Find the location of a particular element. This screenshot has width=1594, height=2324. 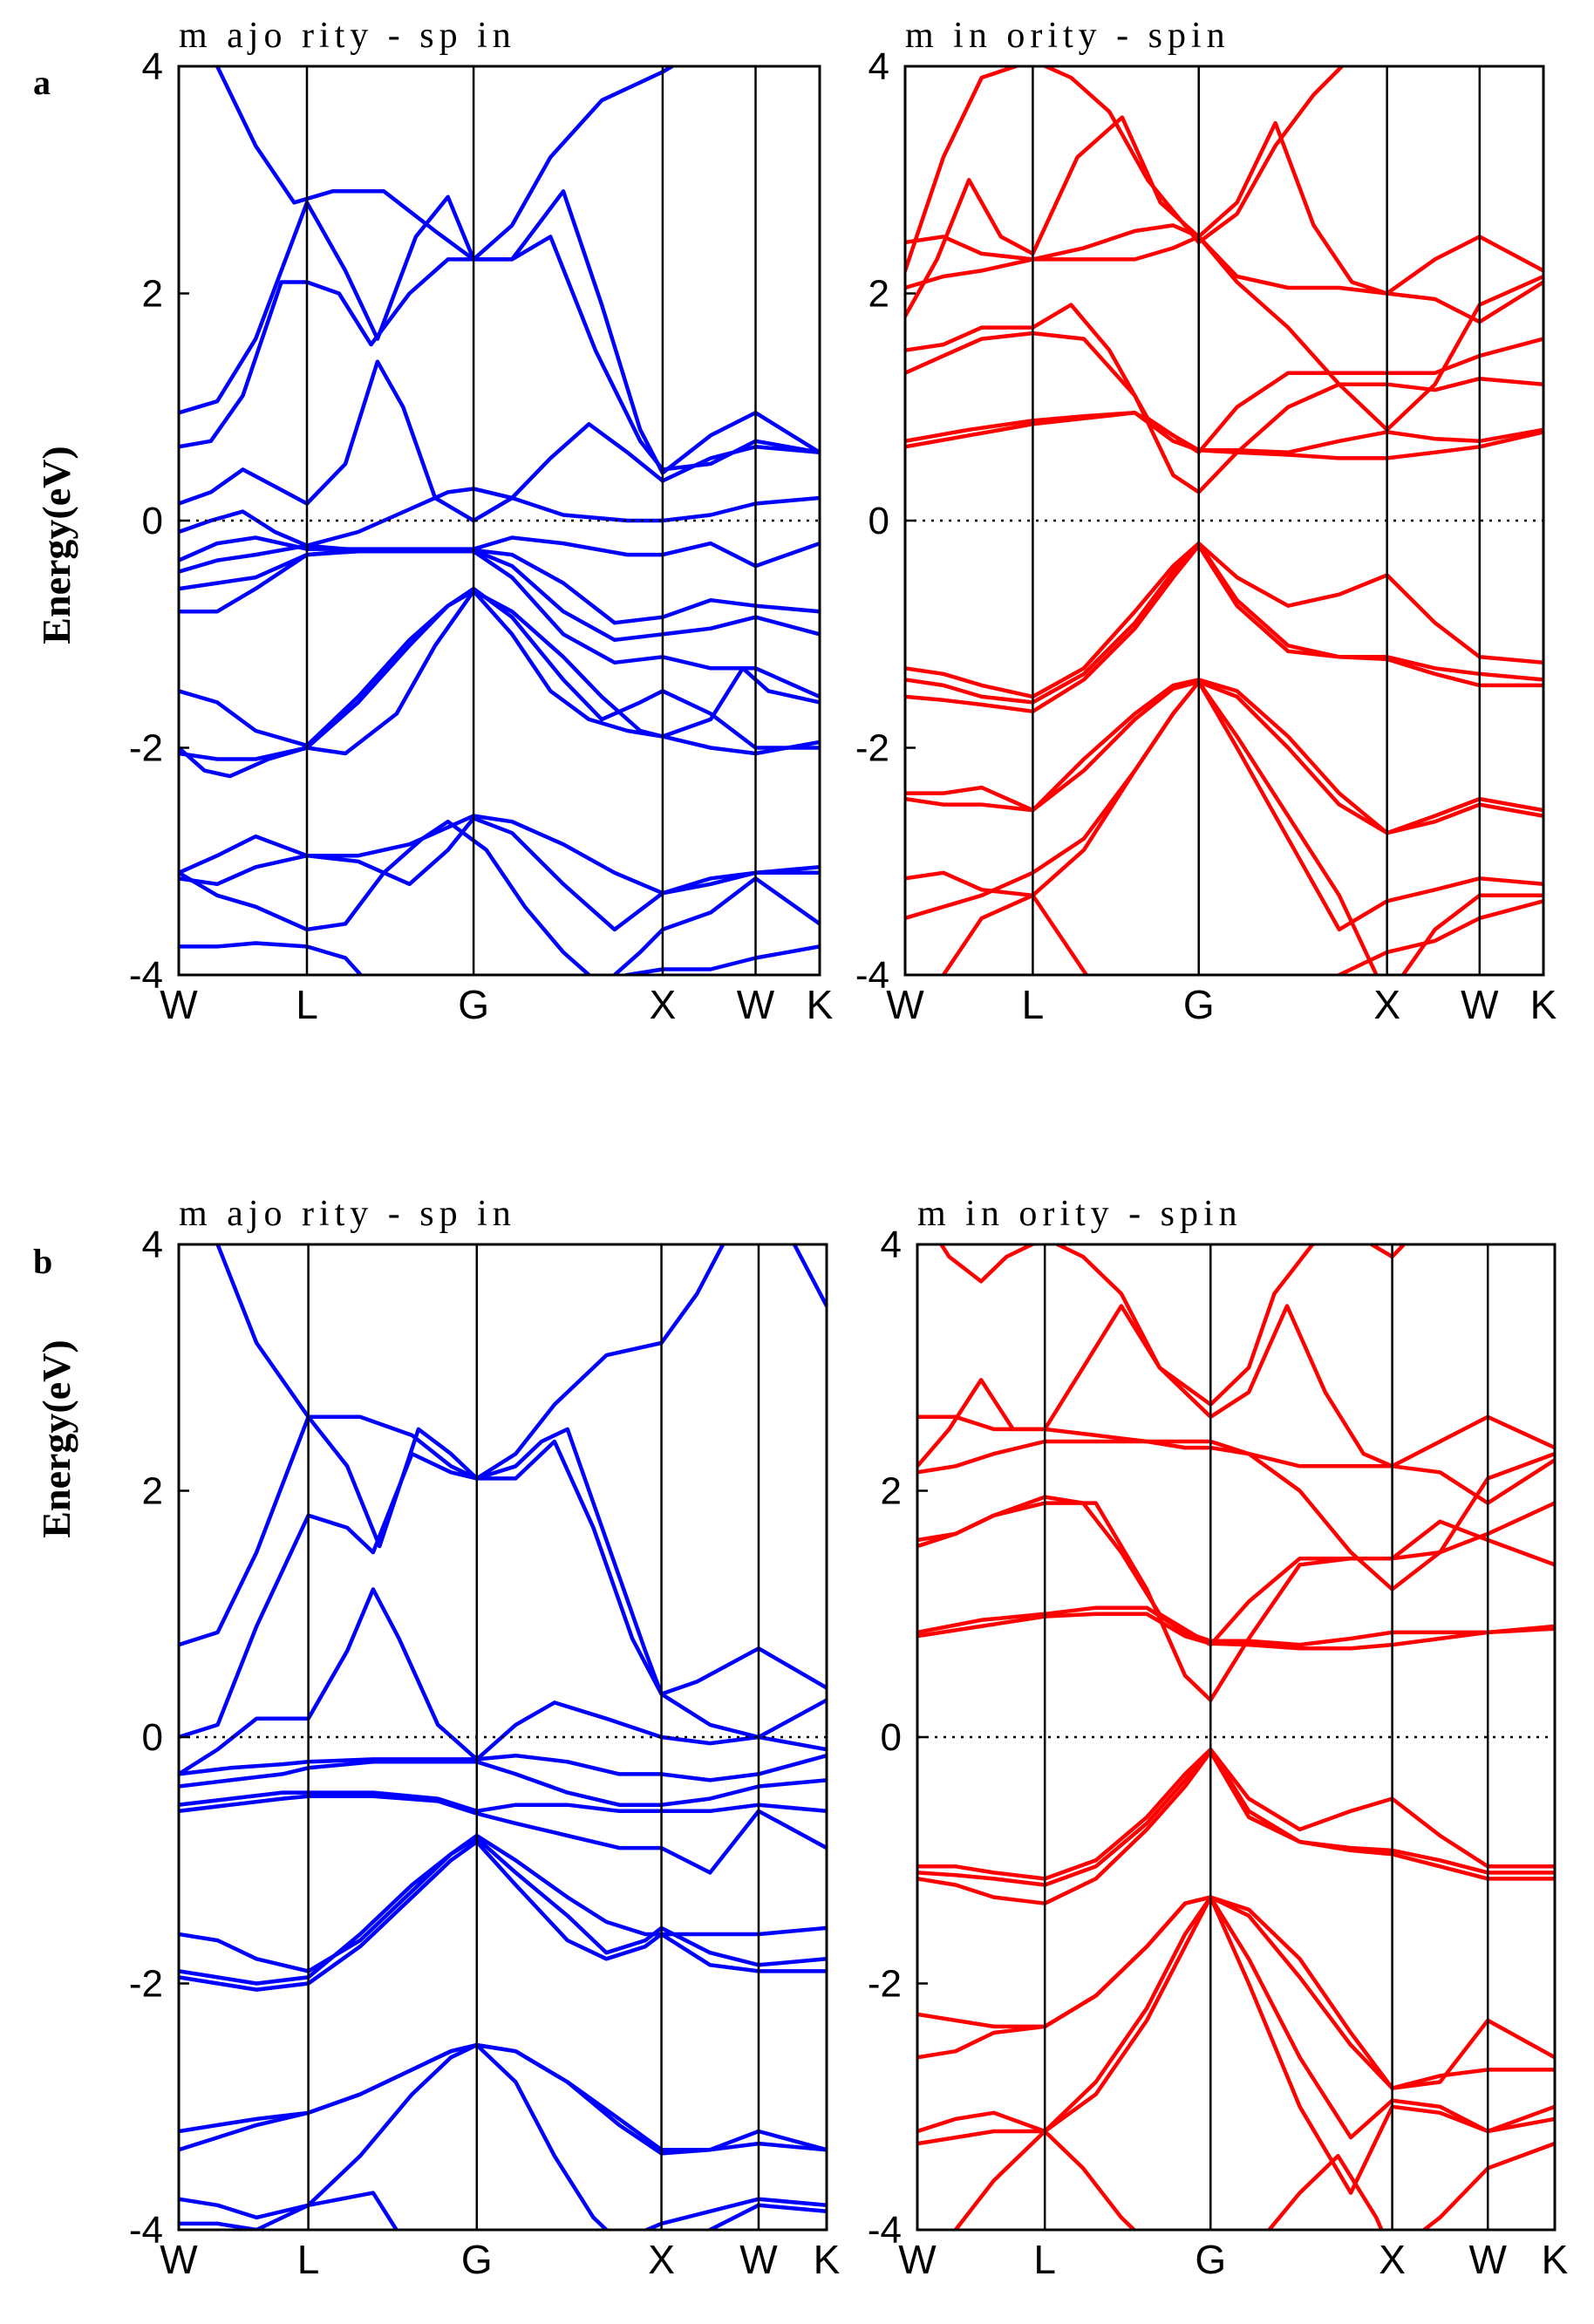

y-axis-label-b: Energy(eV) is located at coordinates (56, 1438).